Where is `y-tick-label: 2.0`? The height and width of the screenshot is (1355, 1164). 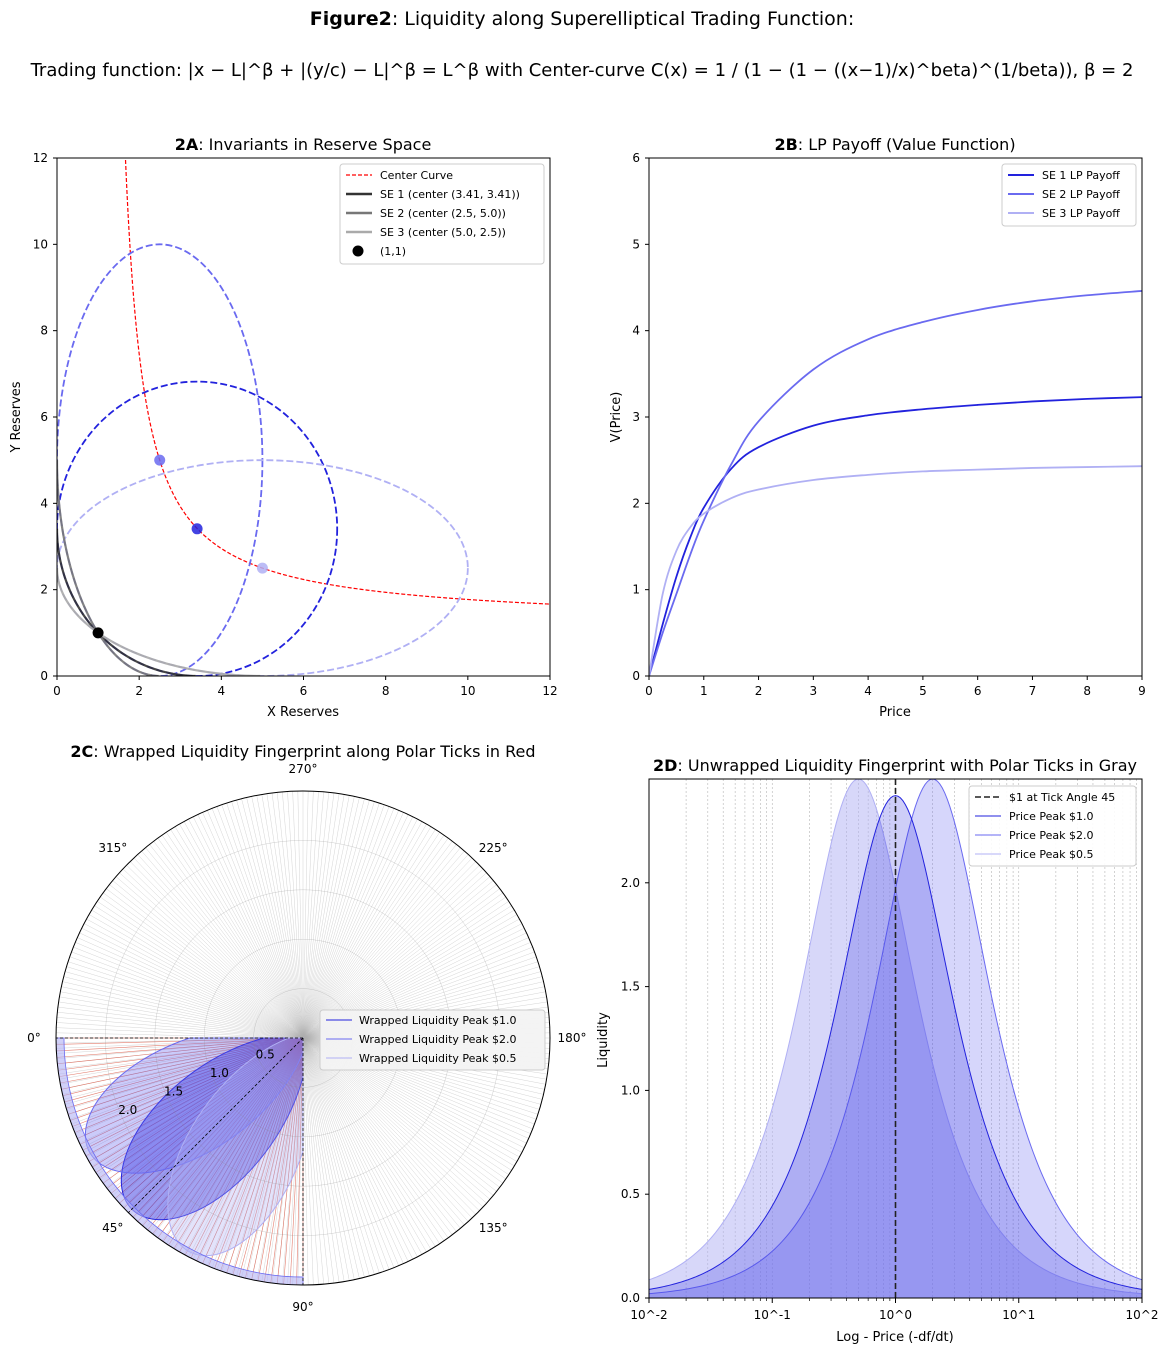 y-tick-label: 2.0 is located at coordinates (630, 883).